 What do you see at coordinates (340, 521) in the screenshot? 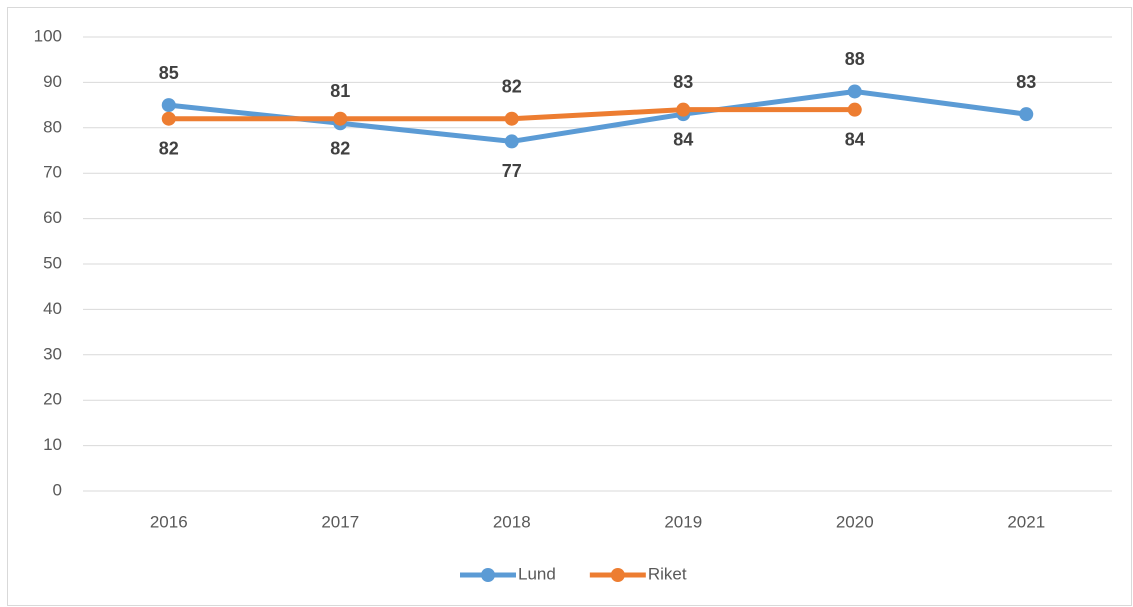
I see `x-tick-label: 2017` at bounding box center [340, 521].